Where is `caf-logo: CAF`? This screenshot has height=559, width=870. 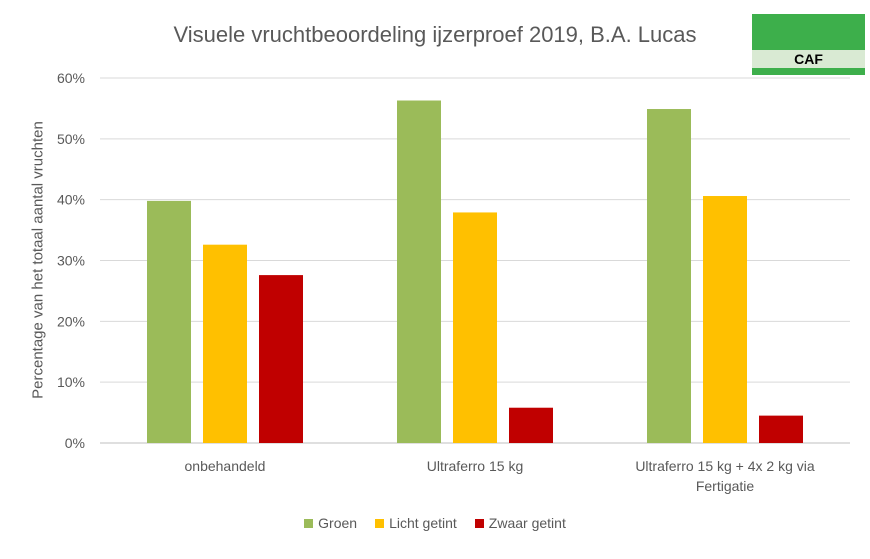 caf-logo: CAF is located at coordinates (808, 44).